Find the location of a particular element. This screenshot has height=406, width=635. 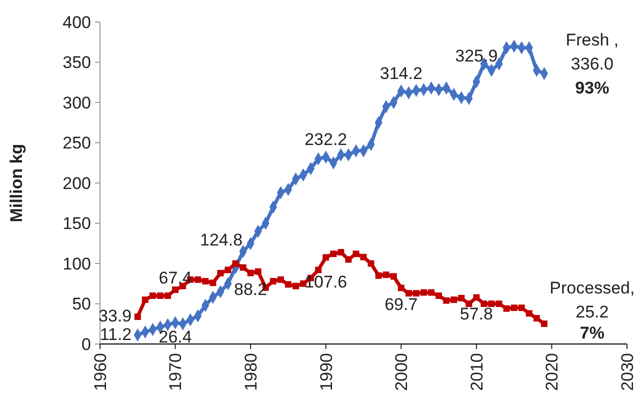

annotation: 93% is located at coordinates (592, 88).